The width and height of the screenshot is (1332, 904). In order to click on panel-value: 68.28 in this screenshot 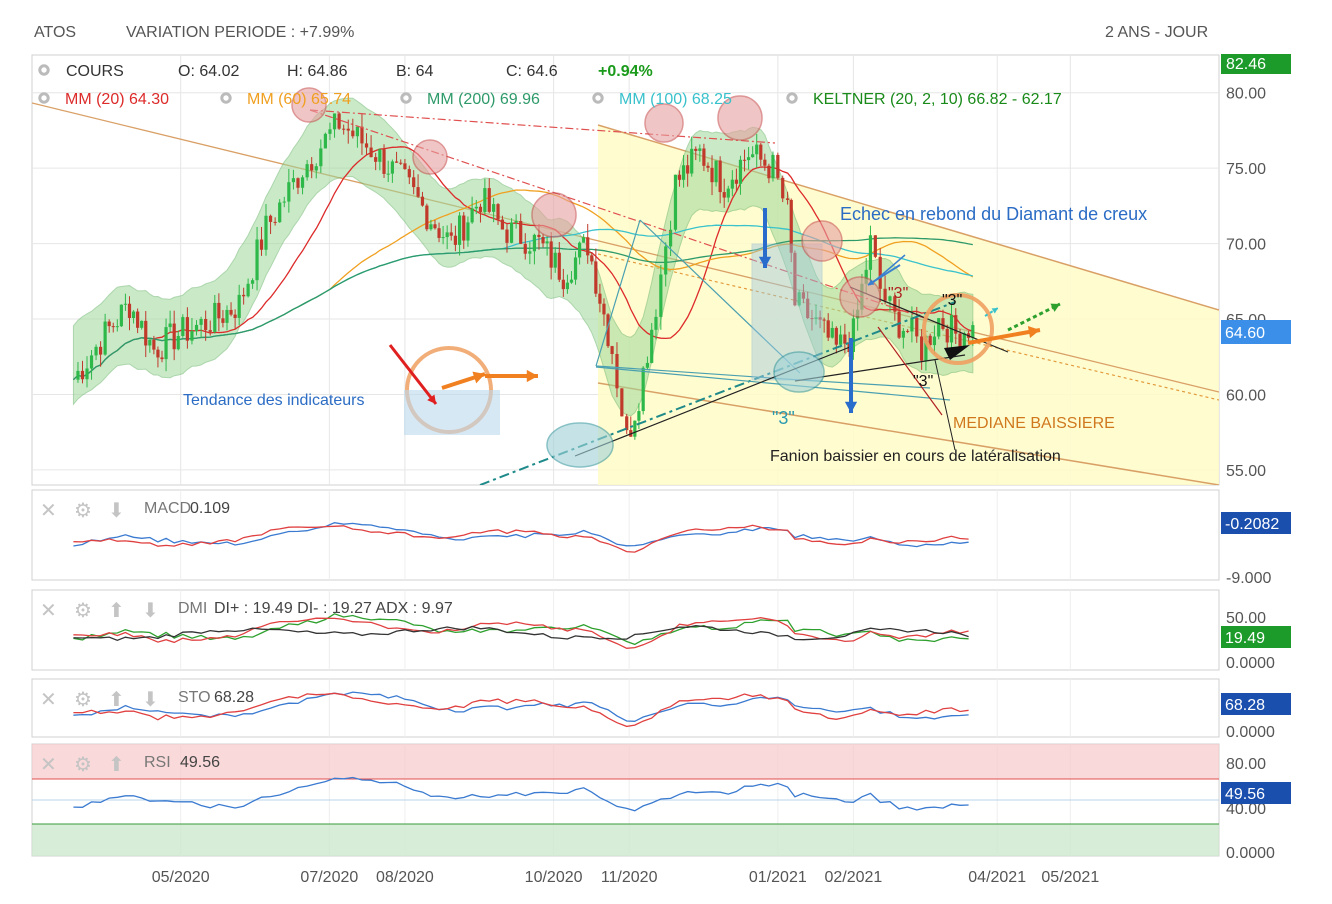, I will do `click(234, 697)`.